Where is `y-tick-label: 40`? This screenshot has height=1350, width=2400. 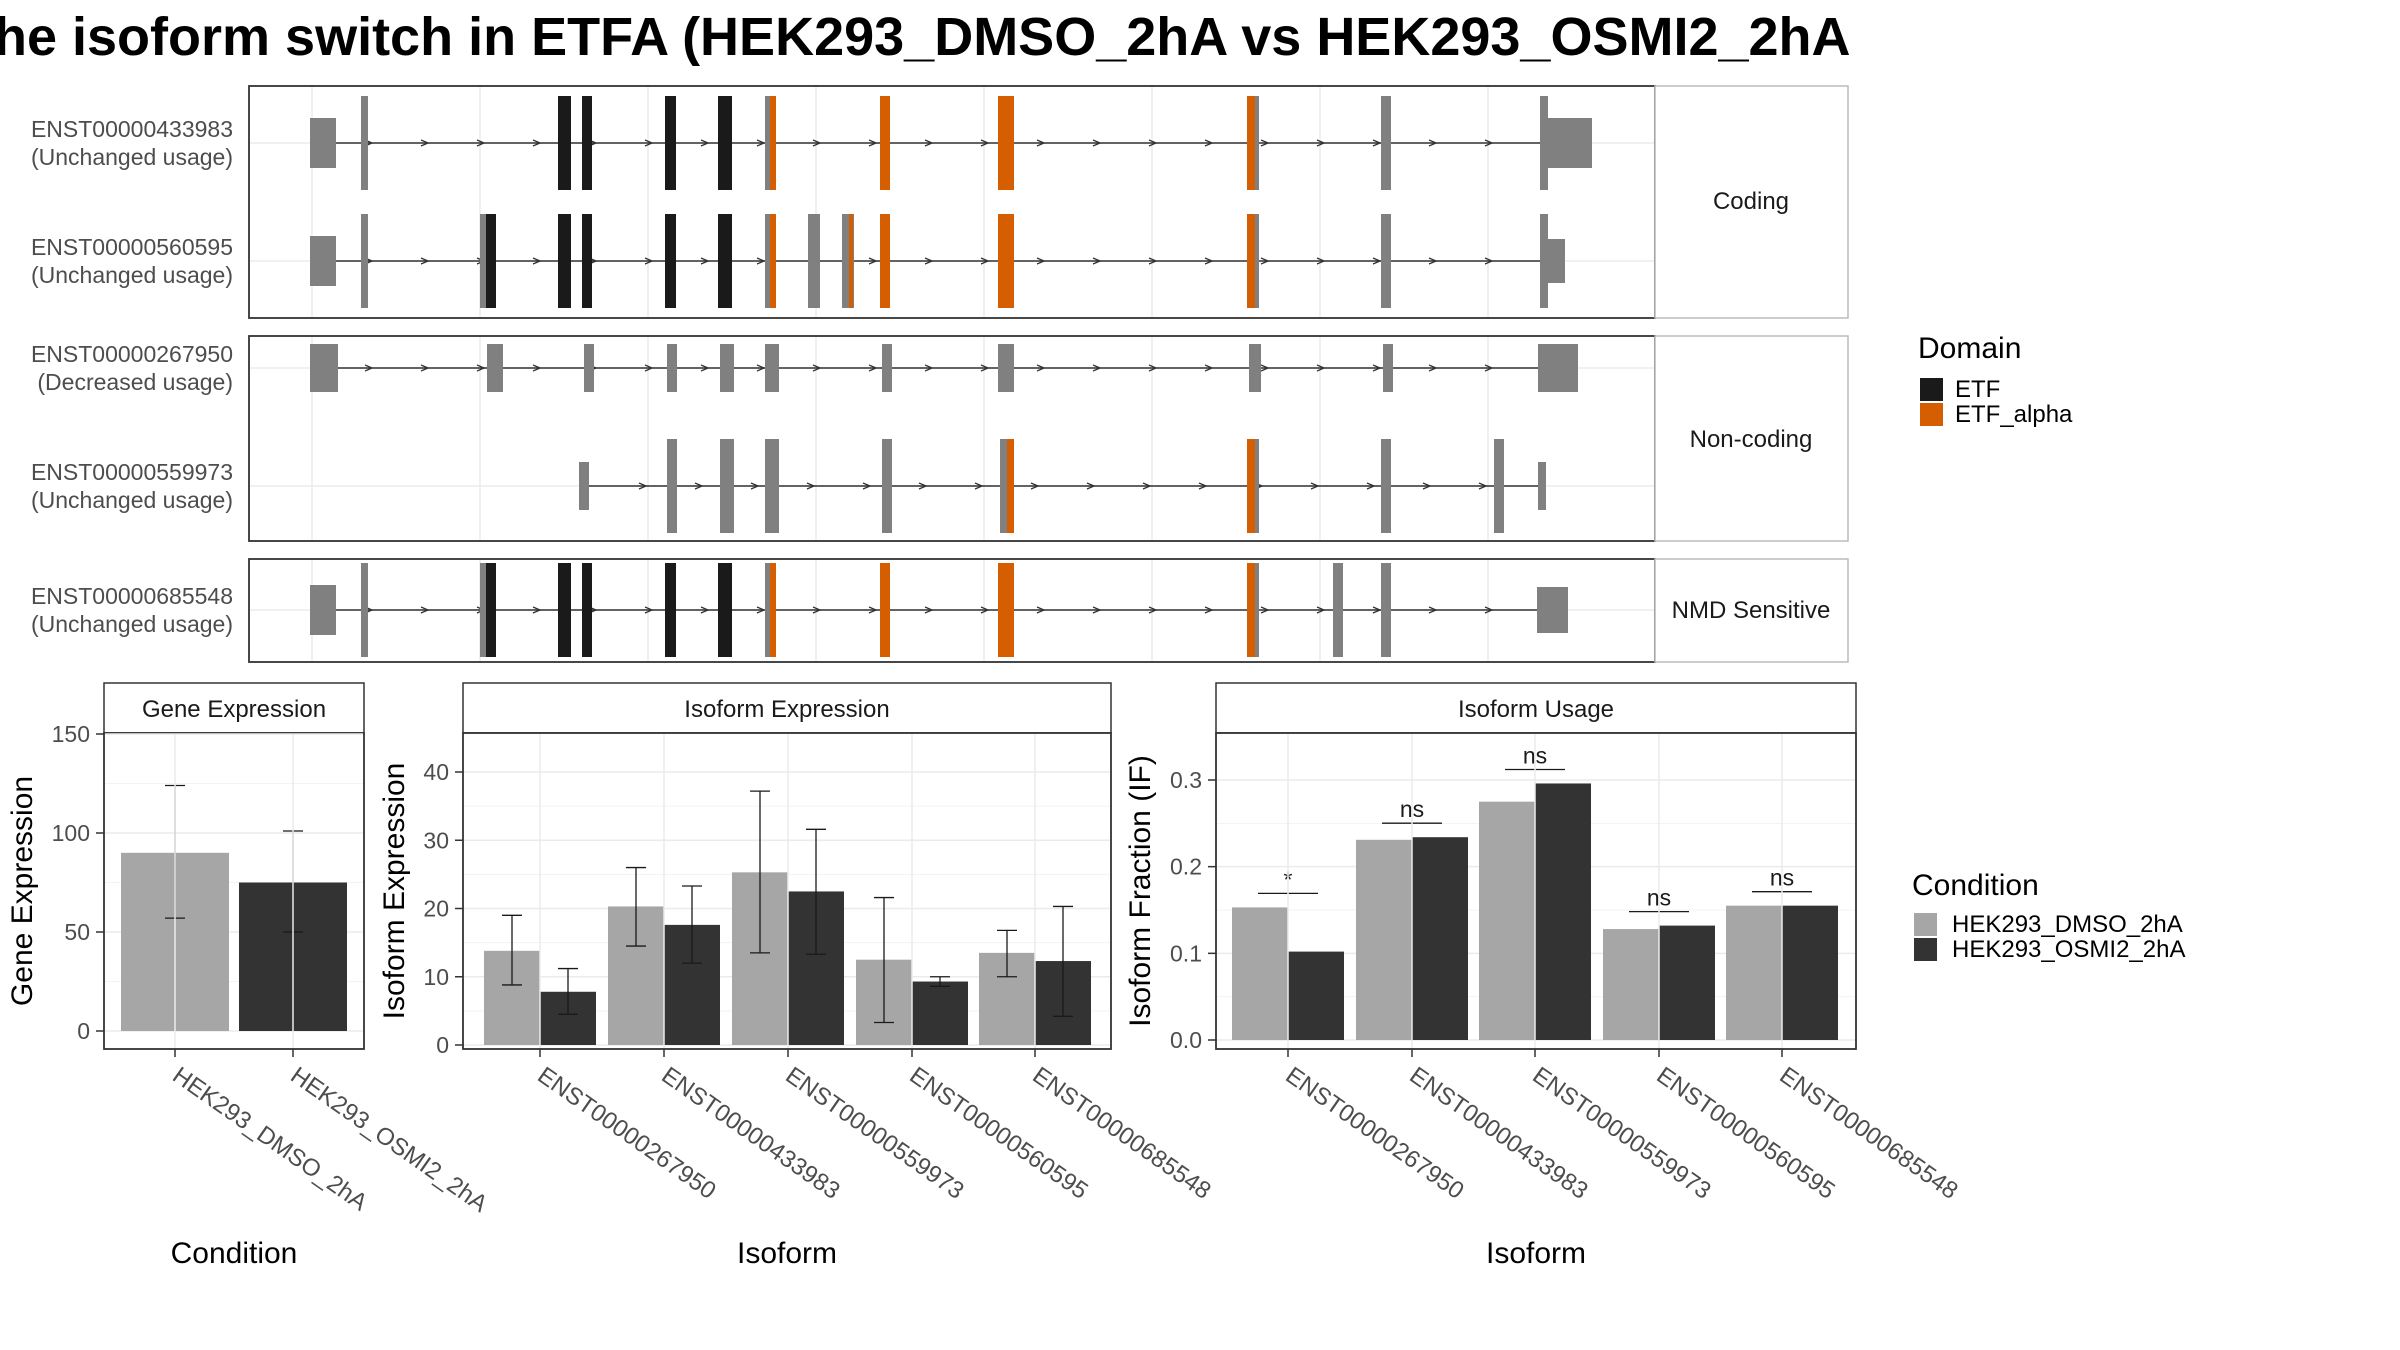
y-tick-label: 40 is located at coordinates (436, 772).